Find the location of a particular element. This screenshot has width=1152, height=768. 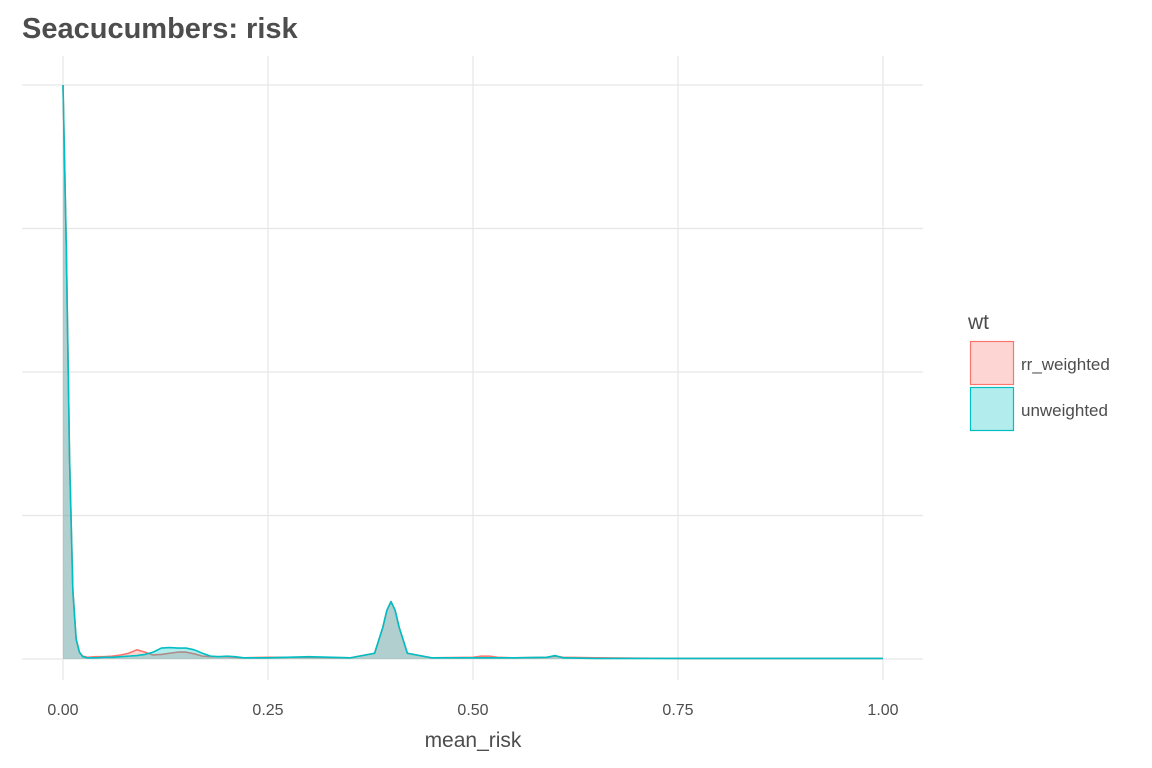

x-tick-label: 0.75 is located at coordinates (677, 710).